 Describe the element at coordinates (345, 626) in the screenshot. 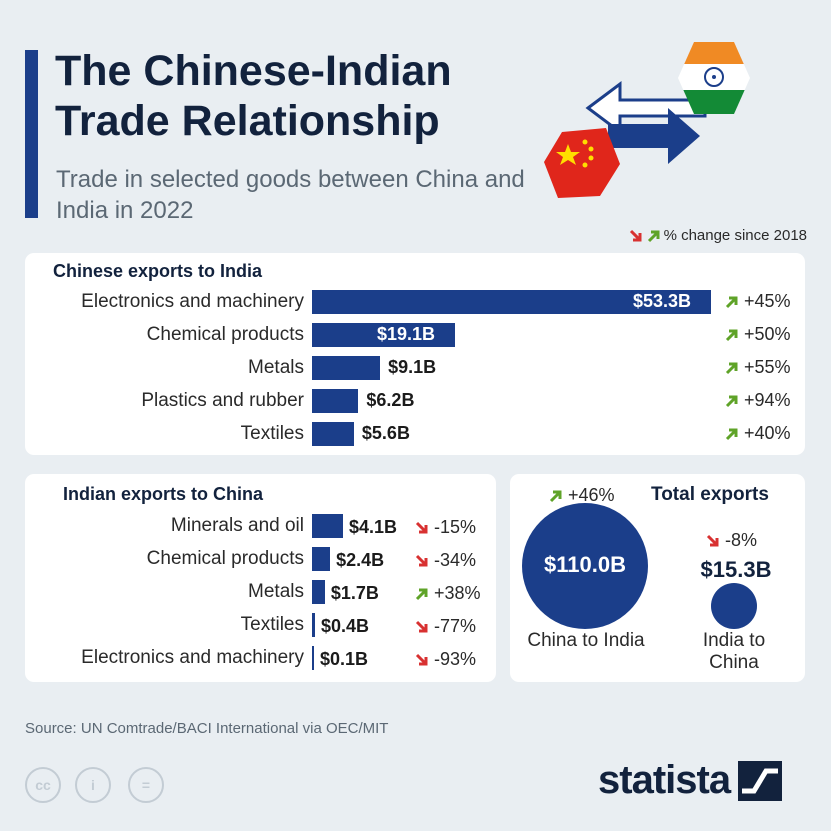

I see `bar-value: $0.4B` at that location.